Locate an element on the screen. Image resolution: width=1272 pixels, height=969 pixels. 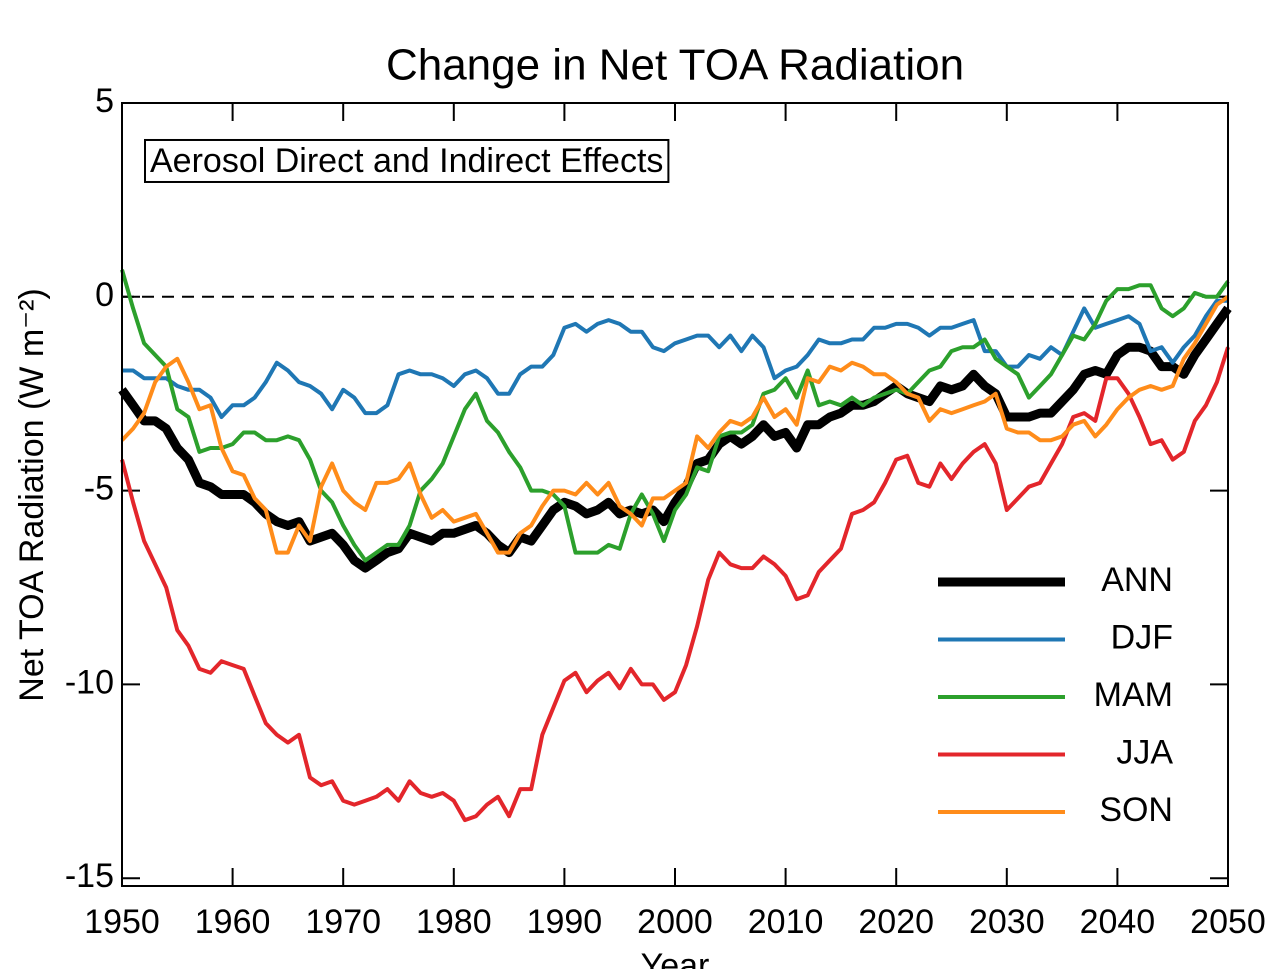
x-tick-label: 2050 is located at coordinates (1228, 922).